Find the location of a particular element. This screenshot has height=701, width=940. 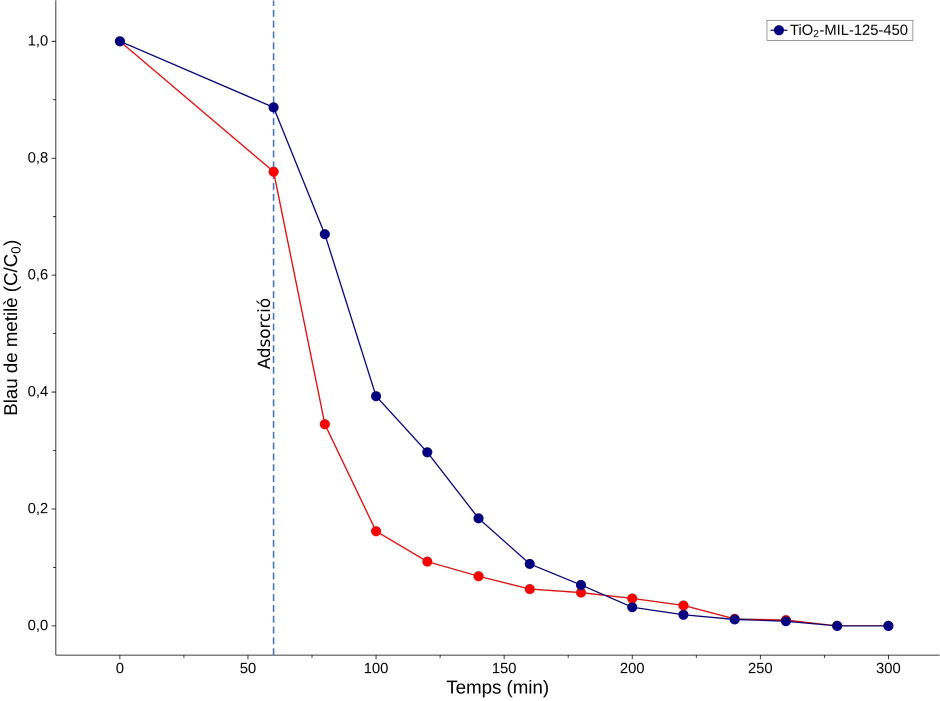

x-tick-label: 200 is located at coordinates (632, 668).